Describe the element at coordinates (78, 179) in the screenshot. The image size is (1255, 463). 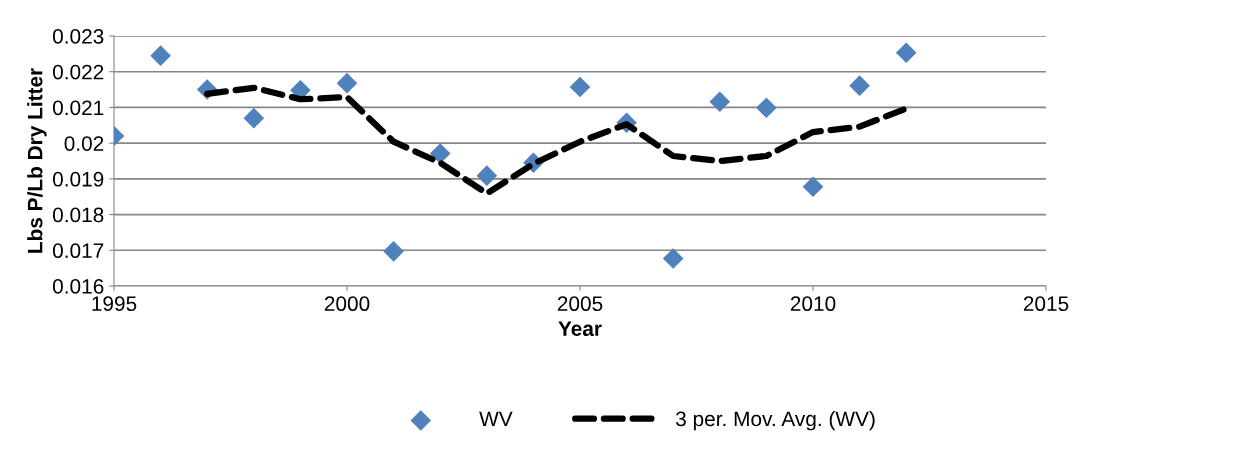
I see `y-tick-label: 0.019` at that location.